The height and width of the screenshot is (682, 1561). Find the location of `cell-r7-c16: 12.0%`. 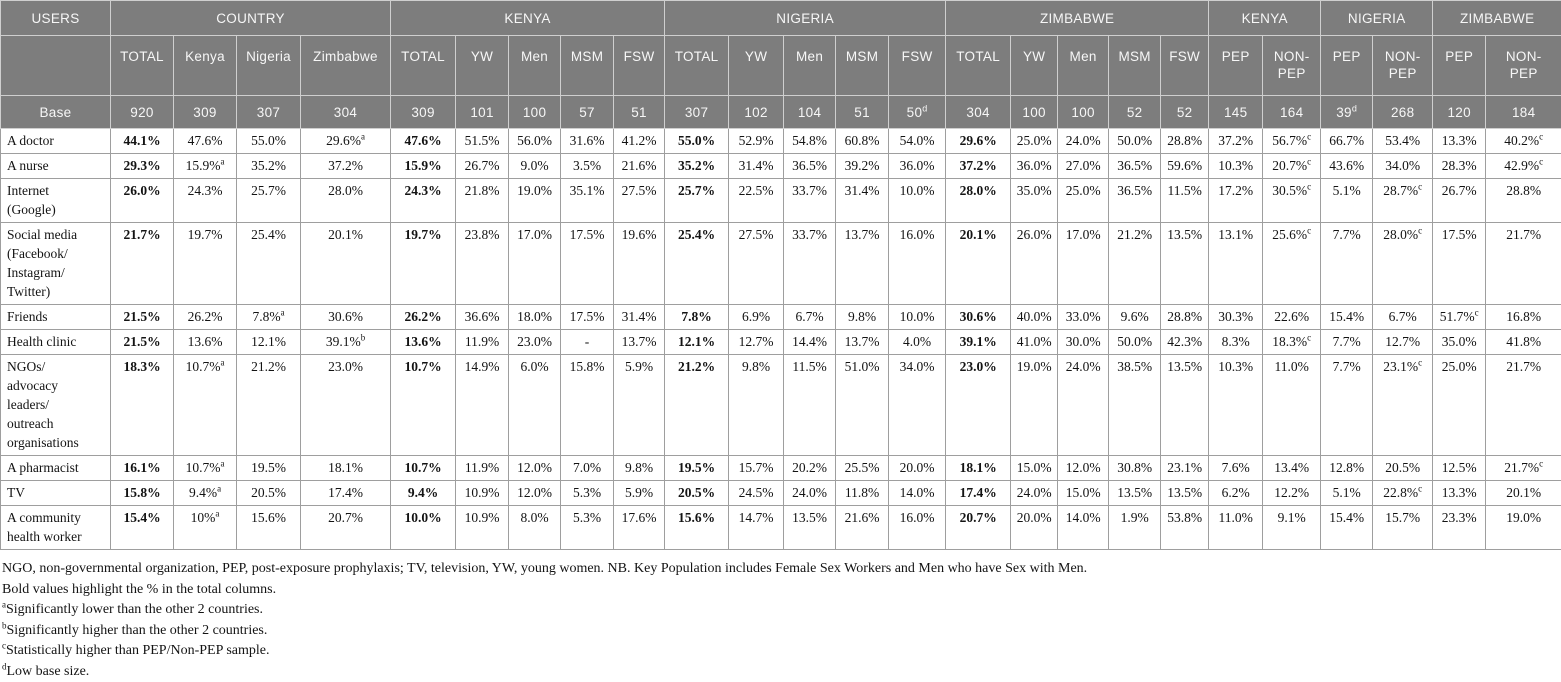

cell-r7-c16: 12.0% is located at coordinates (1083, 468).